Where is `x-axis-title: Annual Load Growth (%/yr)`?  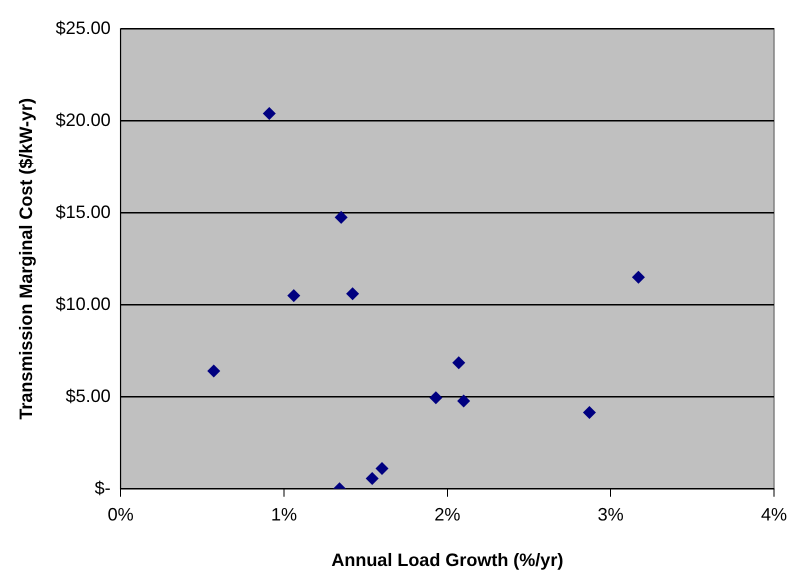
x-axis-title: Annual Load Growth (%/yr) is located at coordinates (447, 560).